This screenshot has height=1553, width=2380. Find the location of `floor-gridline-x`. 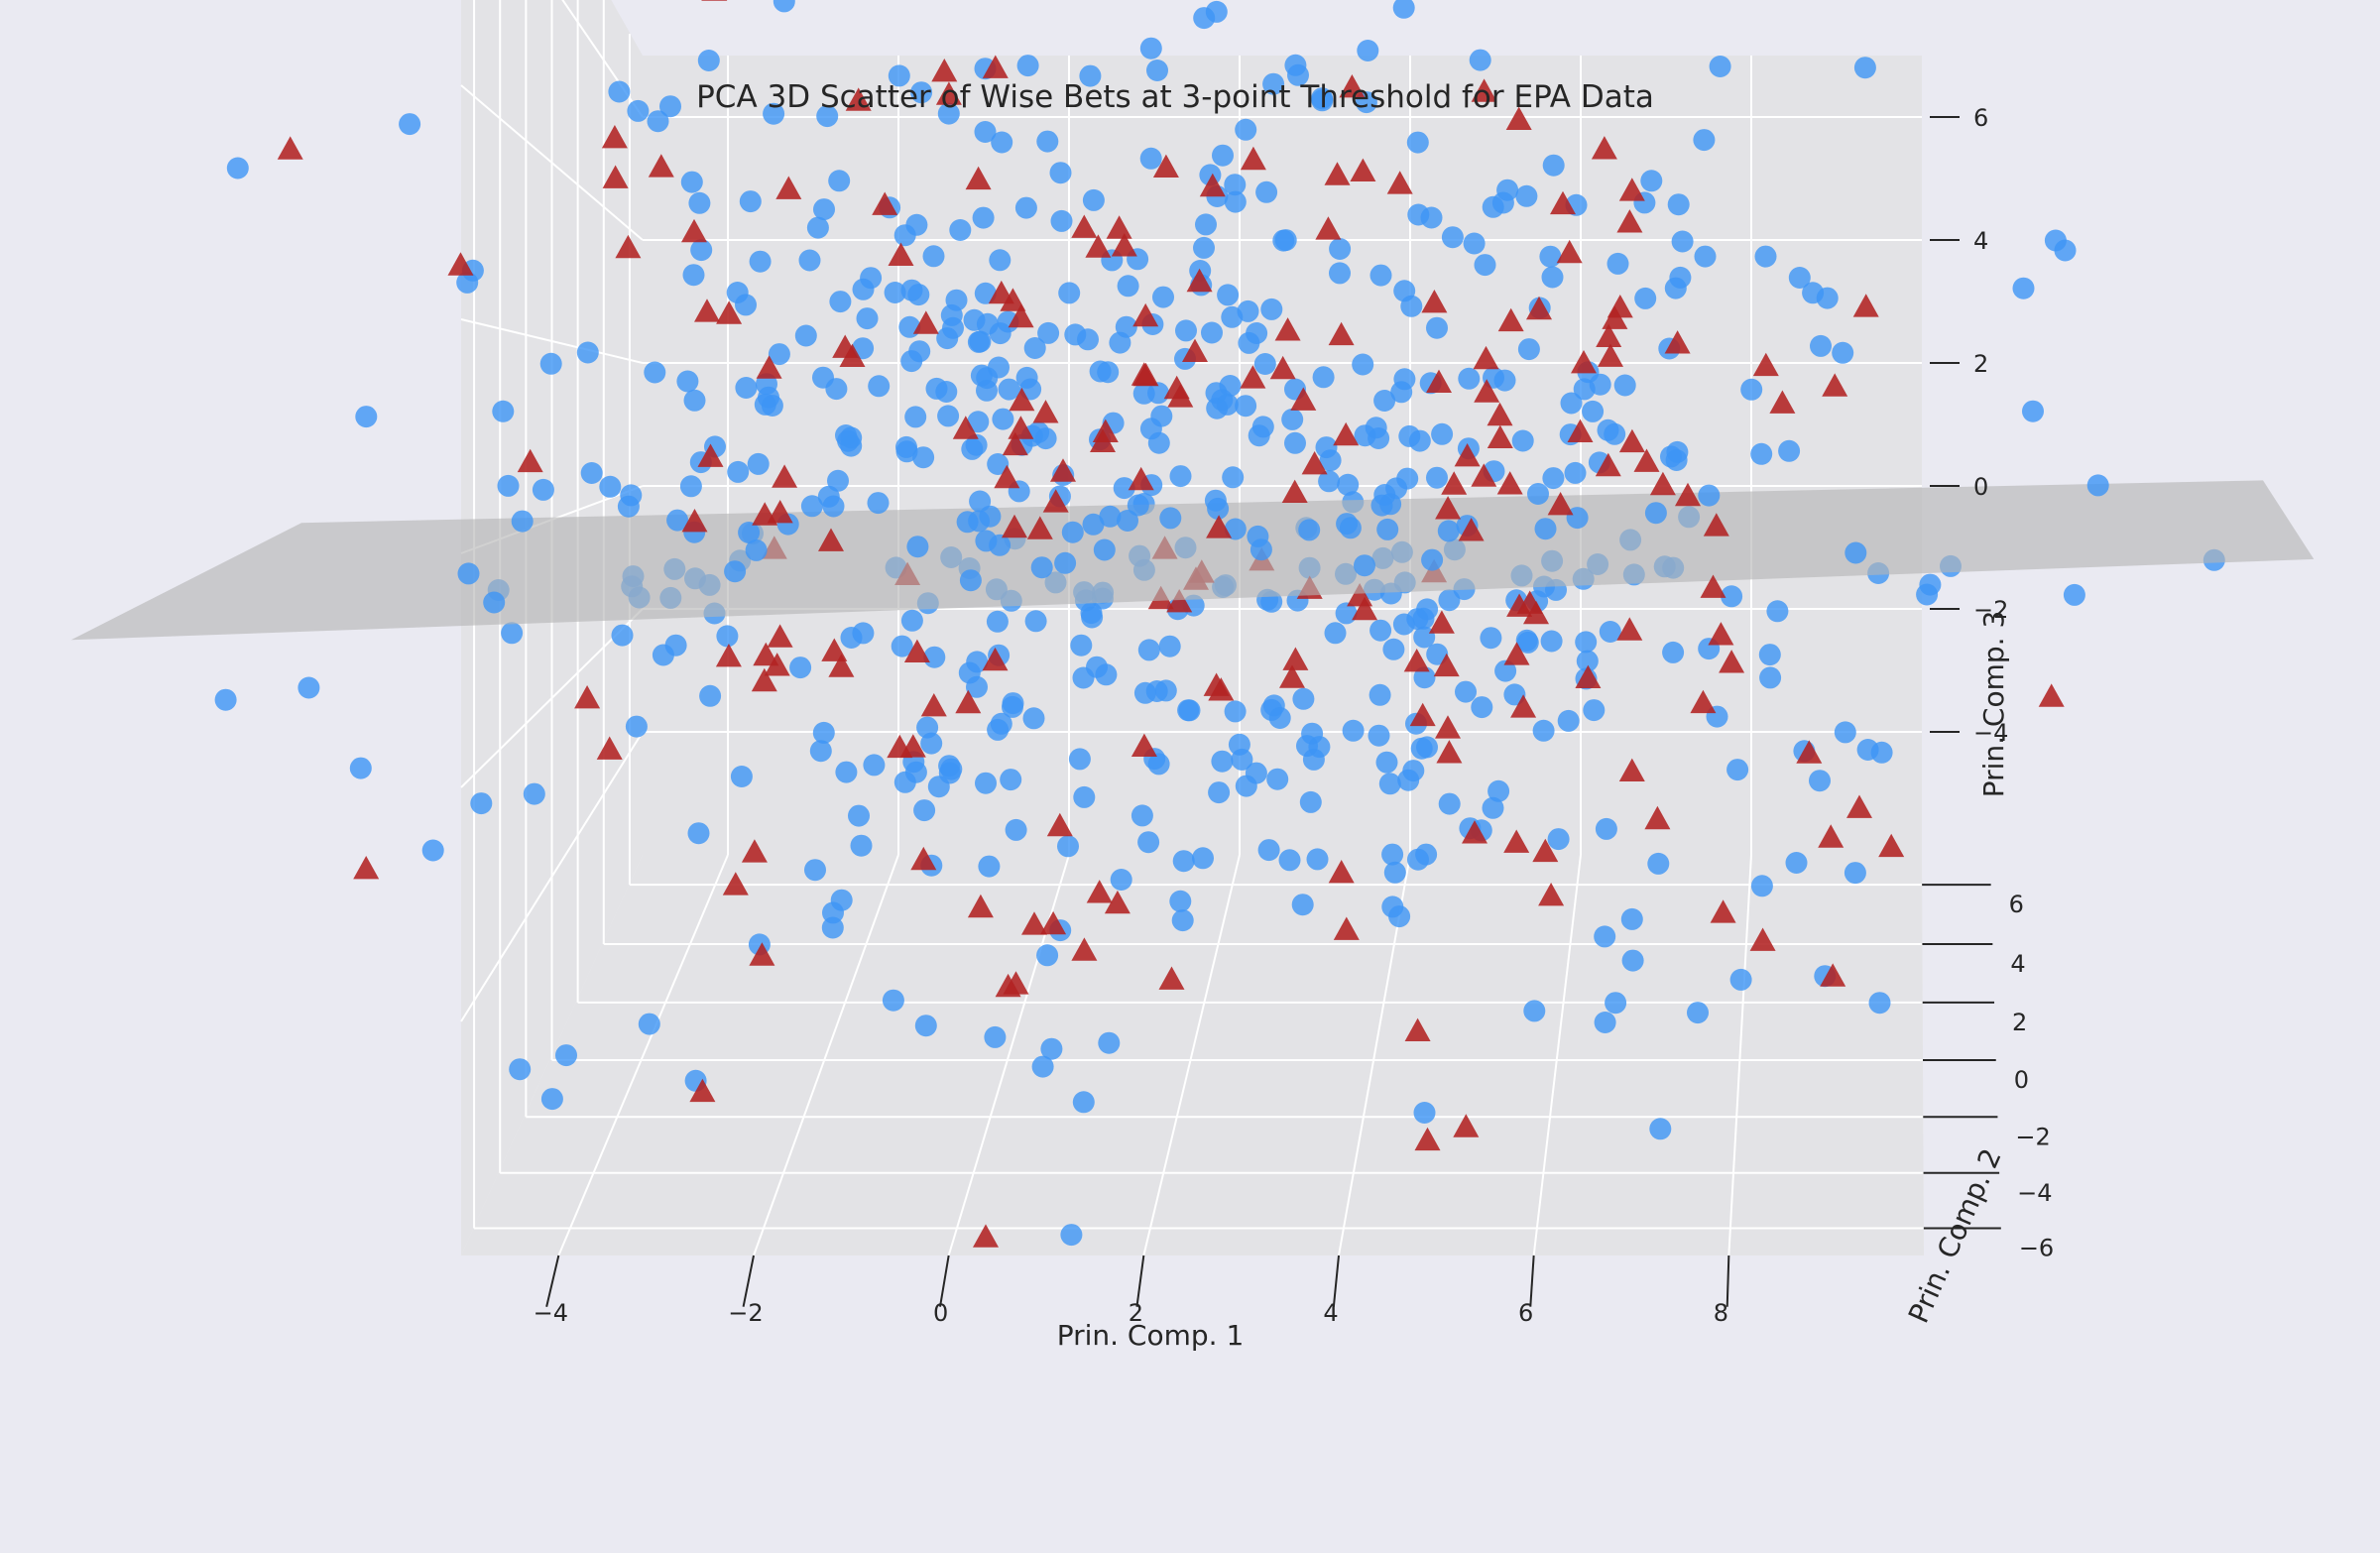

floor-gridline-x is located at coordinates (643, 1055).